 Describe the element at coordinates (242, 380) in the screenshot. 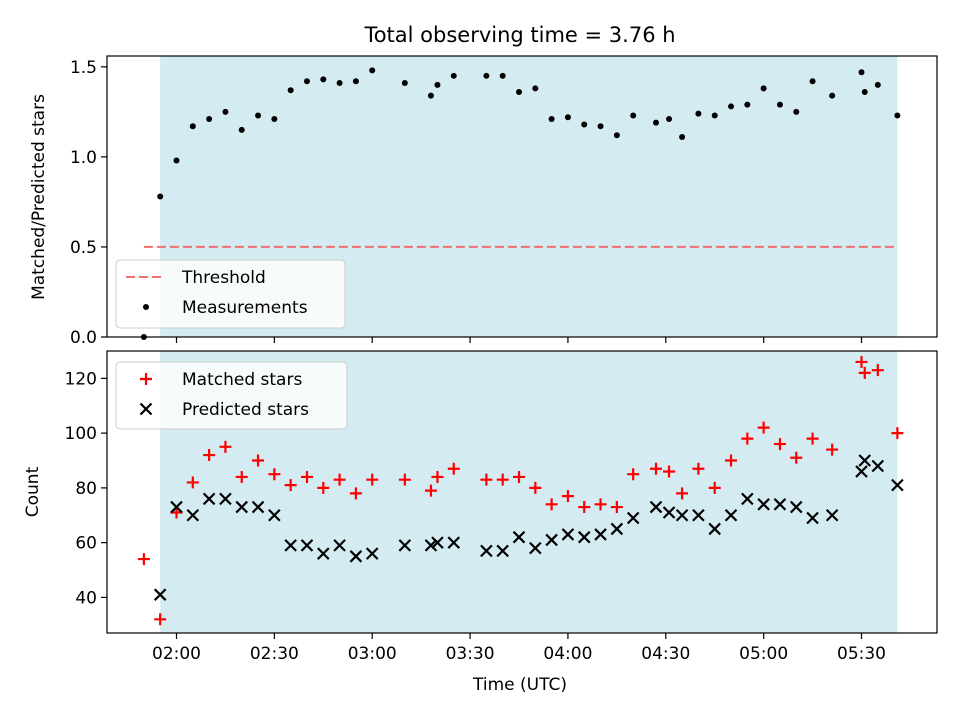

I see `legend-label: Matched stars` at that location.